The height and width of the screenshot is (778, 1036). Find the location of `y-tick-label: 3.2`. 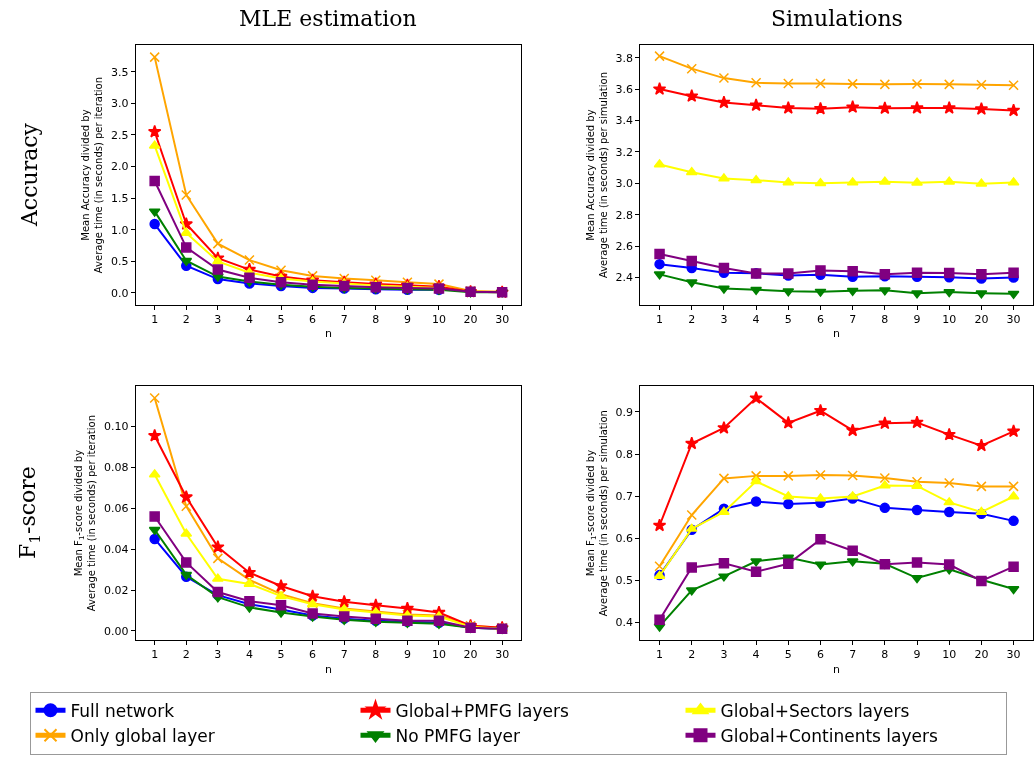

y-tick-label: 3.2 is located at coordinates (624, 152).